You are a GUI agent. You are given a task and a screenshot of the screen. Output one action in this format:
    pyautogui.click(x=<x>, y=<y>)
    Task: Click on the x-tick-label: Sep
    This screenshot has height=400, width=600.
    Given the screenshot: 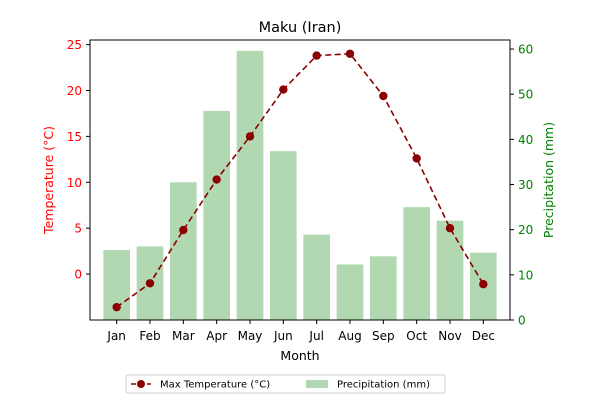 What is the action you would take?
    pyautogui.click(x=383, y=336)
    